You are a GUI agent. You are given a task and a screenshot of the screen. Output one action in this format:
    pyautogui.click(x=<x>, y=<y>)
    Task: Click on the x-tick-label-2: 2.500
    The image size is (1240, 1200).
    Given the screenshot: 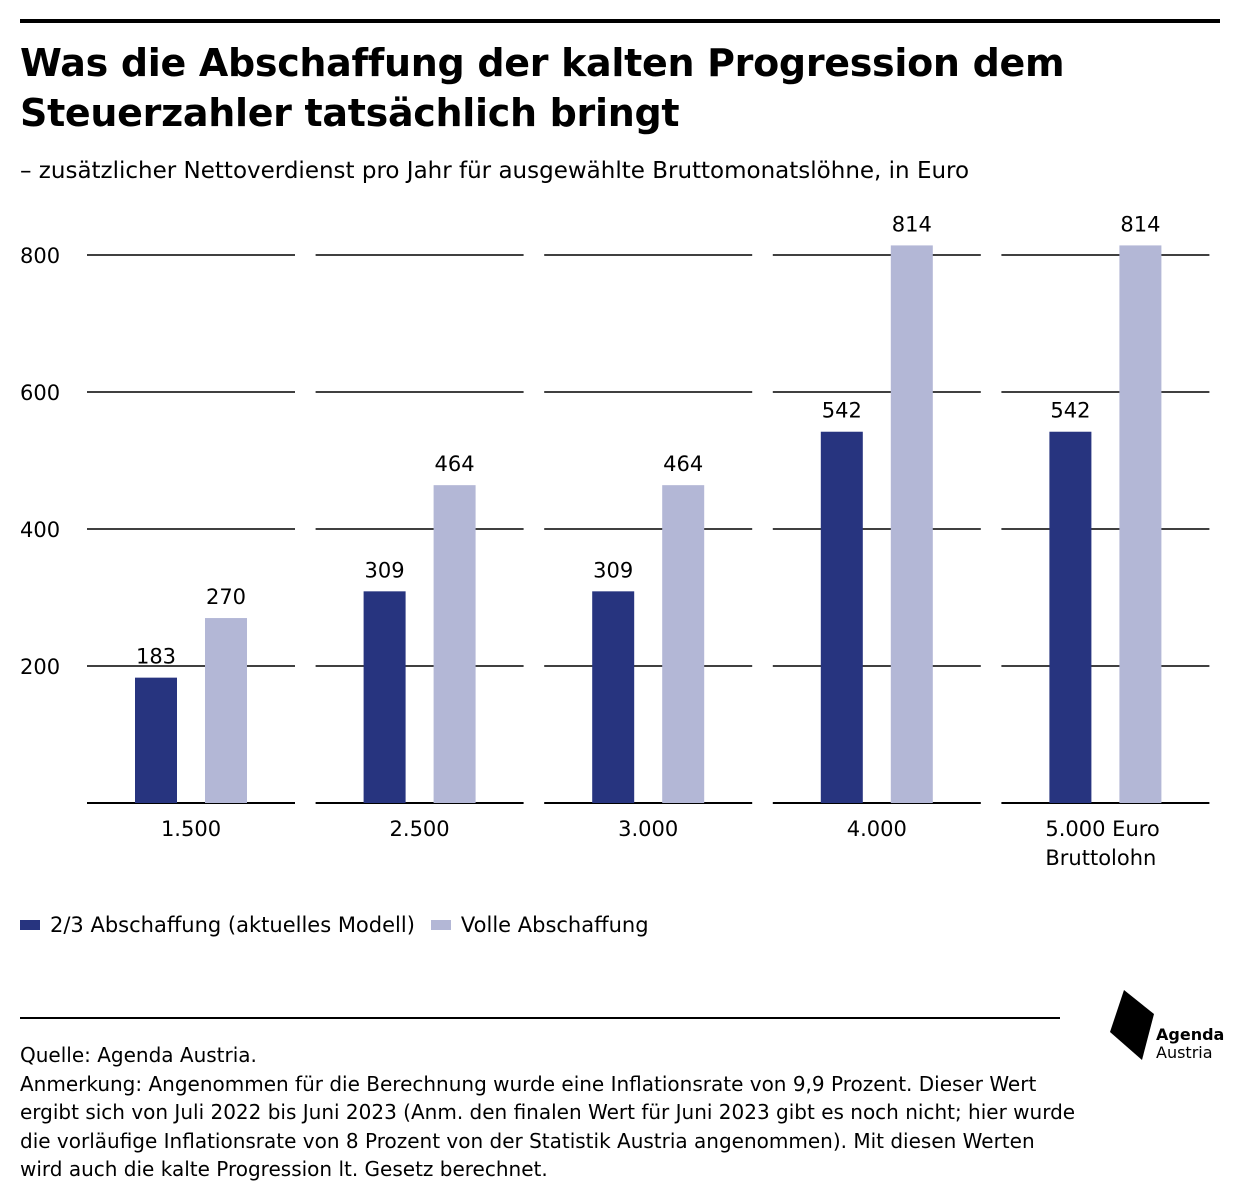 What is the action you would take?
    pyautogui.click(x=420, y=829)
    